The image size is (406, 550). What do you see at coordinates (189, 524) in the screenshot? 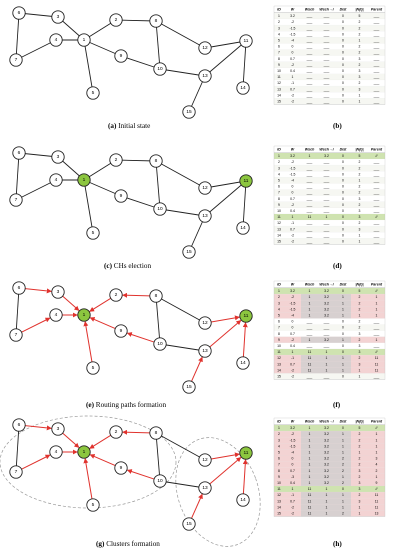
I see `node-label-15: 15` at bounding box center [189, 524].